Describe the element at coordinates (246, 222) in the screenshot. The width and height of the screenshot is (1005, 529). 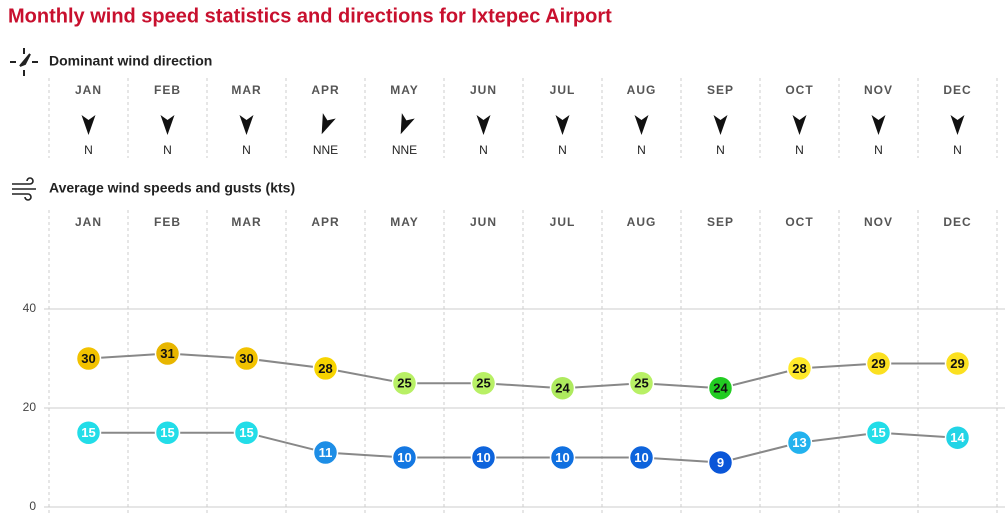
I see `month-label: MAR` at that location.